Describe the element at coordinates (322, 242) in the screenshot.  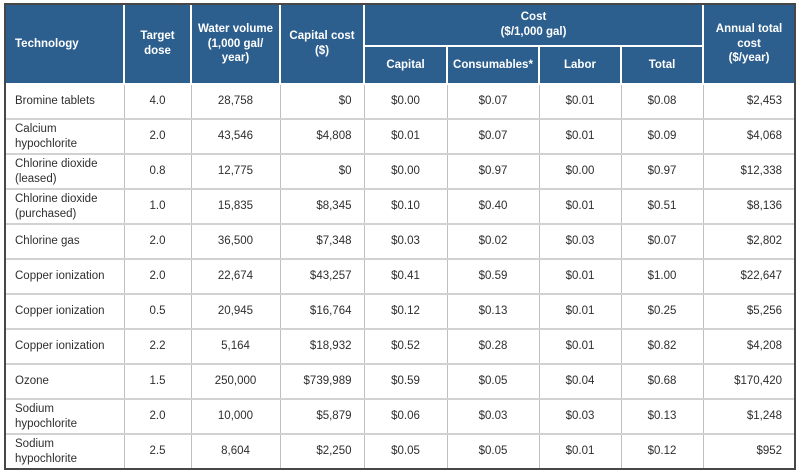
I see `cell-capital-cost: $7,348` at that location.